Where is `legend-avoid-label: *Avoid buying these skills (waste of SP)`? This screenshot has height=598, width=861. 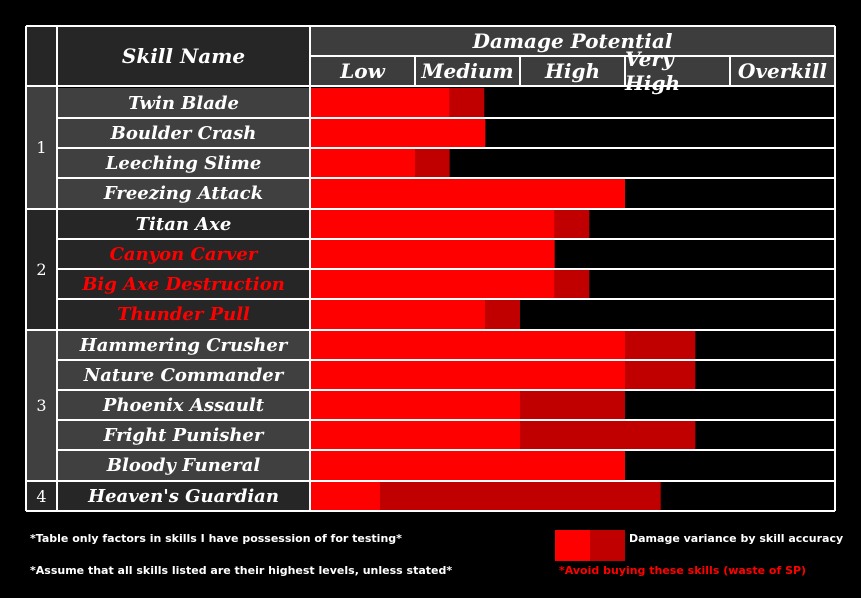
legend-avoid-label: *Avoid buying these skills (waste of SP) is located at coordinates (683, 570).